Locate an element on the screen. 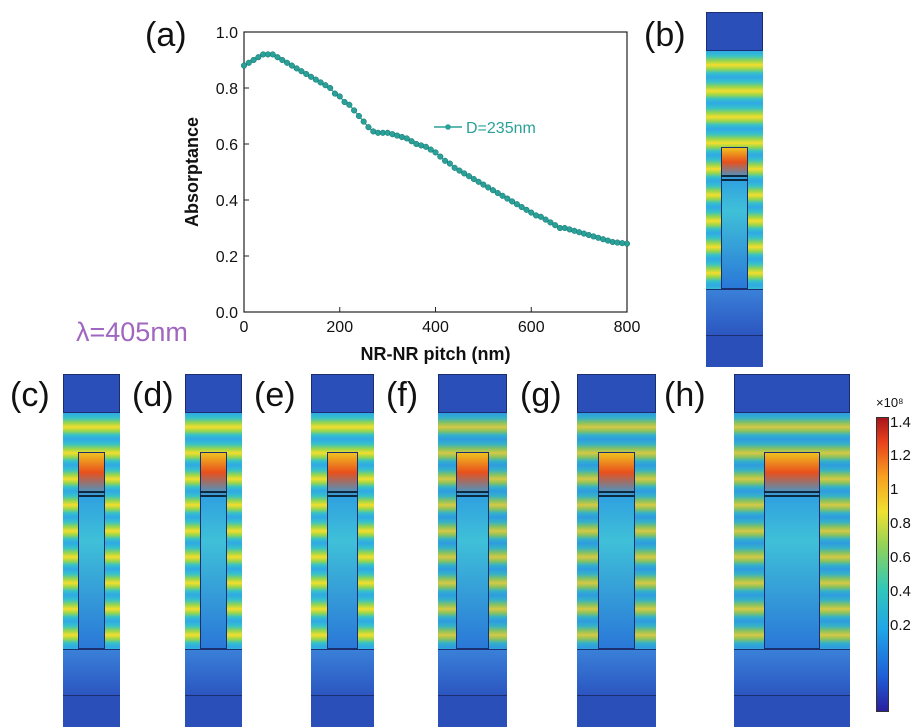 Image resolution: width=919 pixels, height=727 pixels. x-tick-label: 200 is located at coordinates (339, 327).